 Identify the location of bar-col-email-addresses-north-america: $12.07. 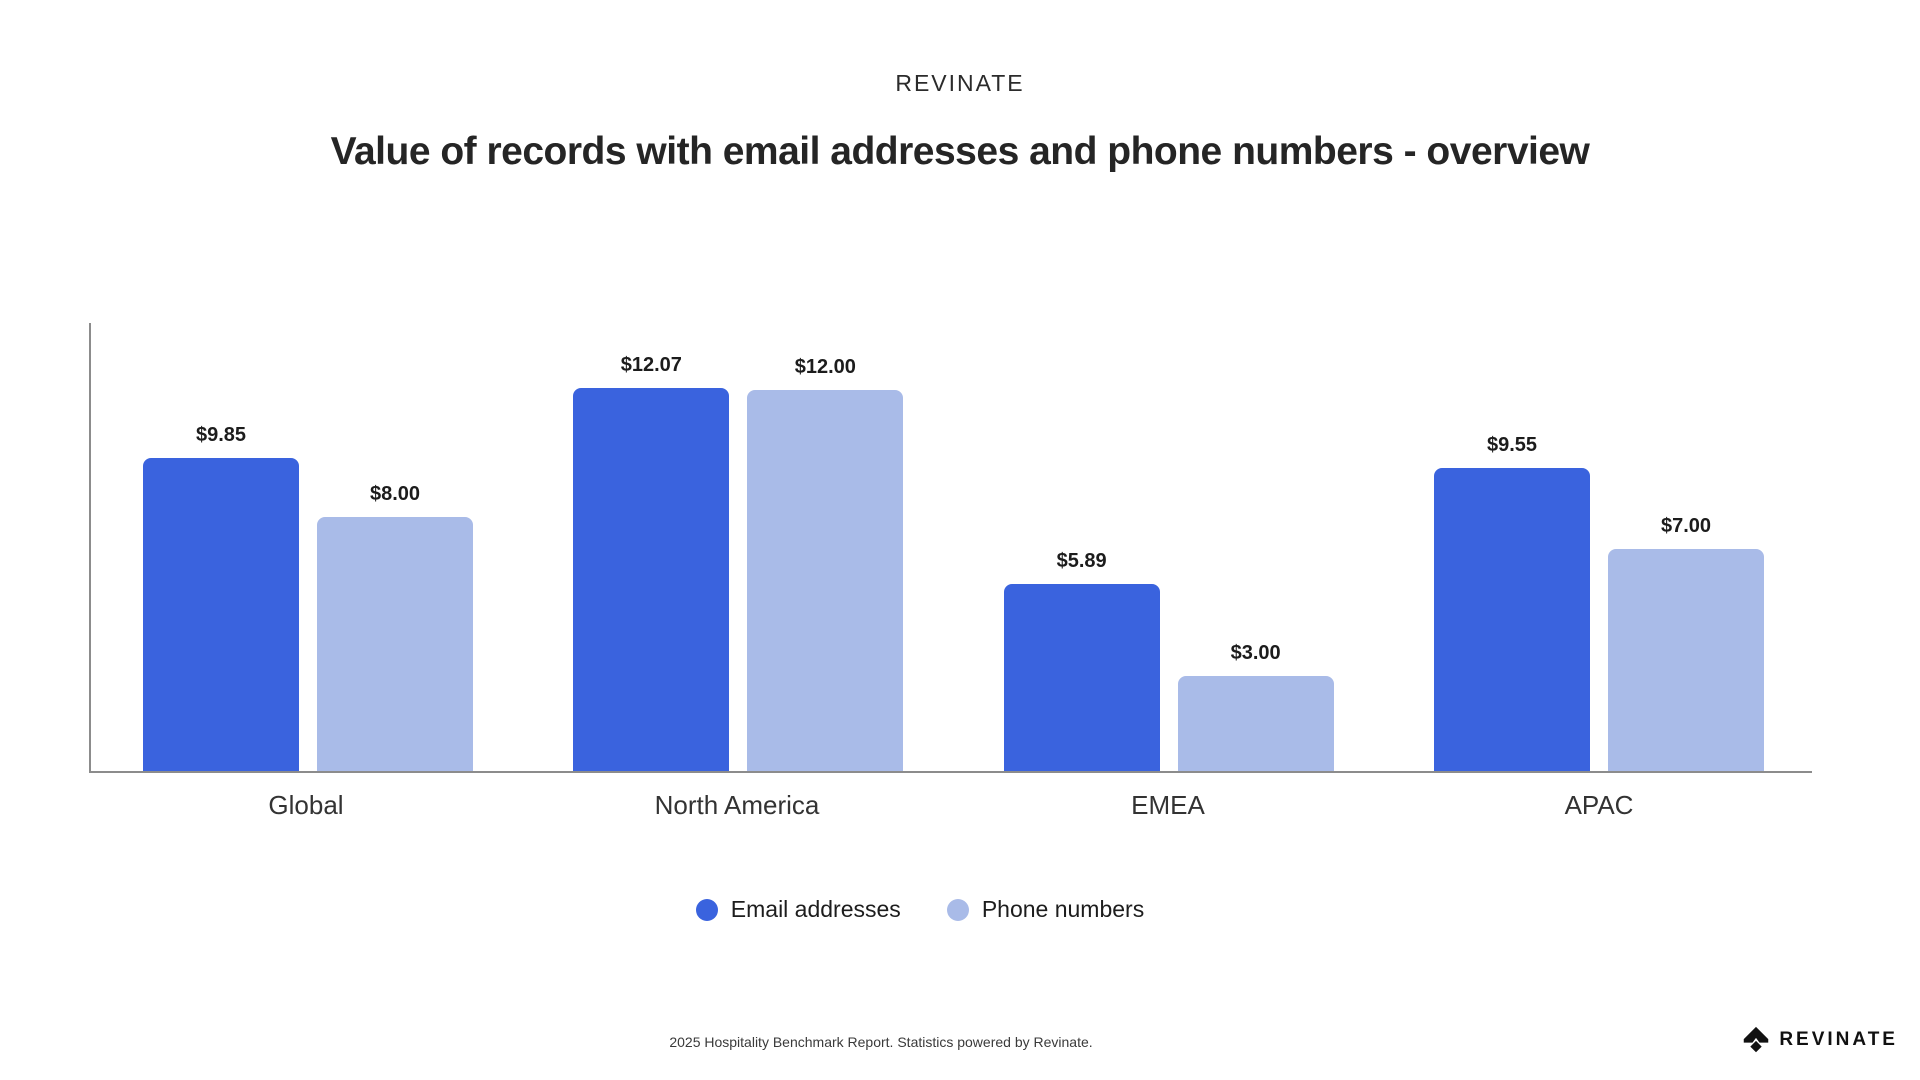
(651, 547).